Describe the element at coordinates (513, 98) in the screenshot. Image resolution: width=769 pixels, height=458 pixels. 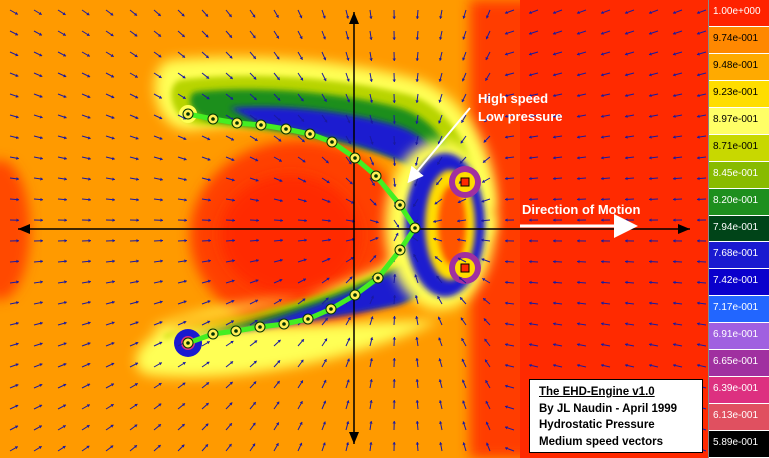
I see `annotation-high-speed: High speed` at that location.